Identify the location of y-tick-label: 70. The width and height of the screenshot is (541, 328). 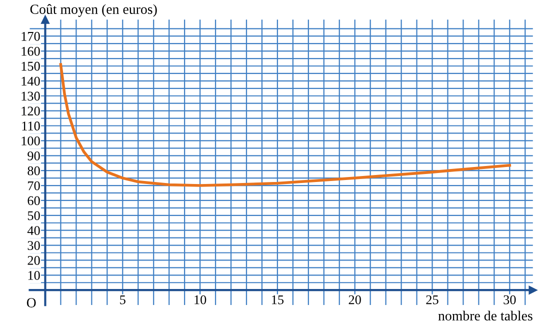
(34, 185).